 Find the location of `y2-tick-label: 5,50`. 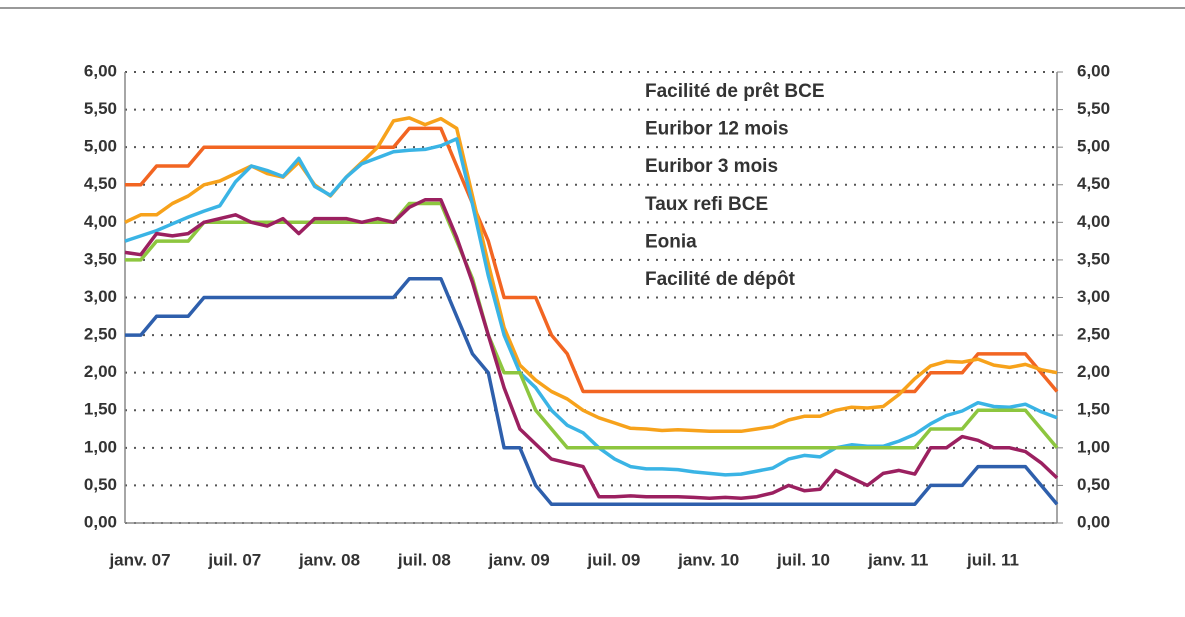

y2-tick-label: 5,50 is located at coordinates (1093, 108).